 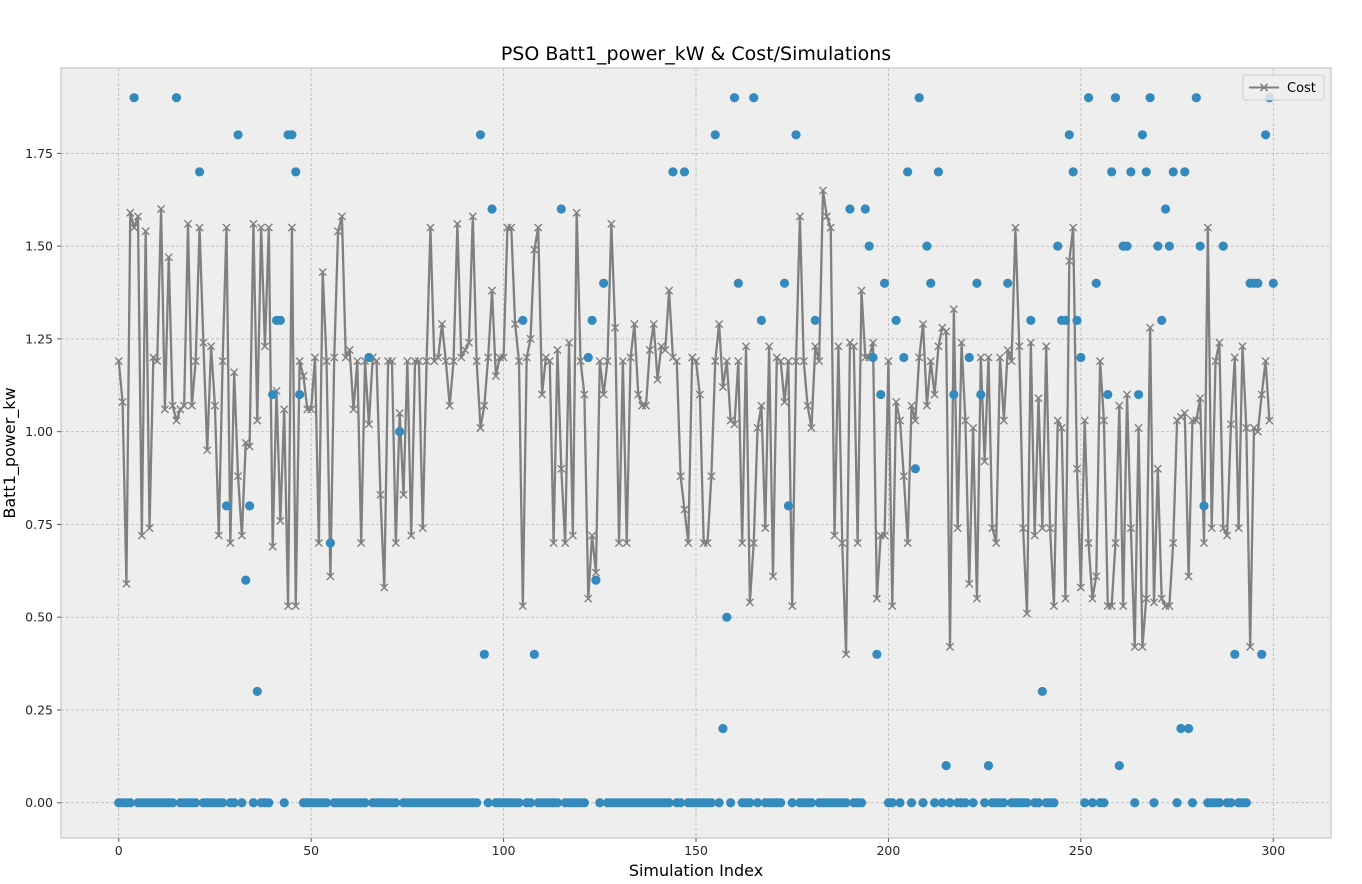 I want to click on y-axis-ticks: 0.00 0.25 0.50 0.75 1.00 1.25 1.50 1.75, so click(x=43, y=478).